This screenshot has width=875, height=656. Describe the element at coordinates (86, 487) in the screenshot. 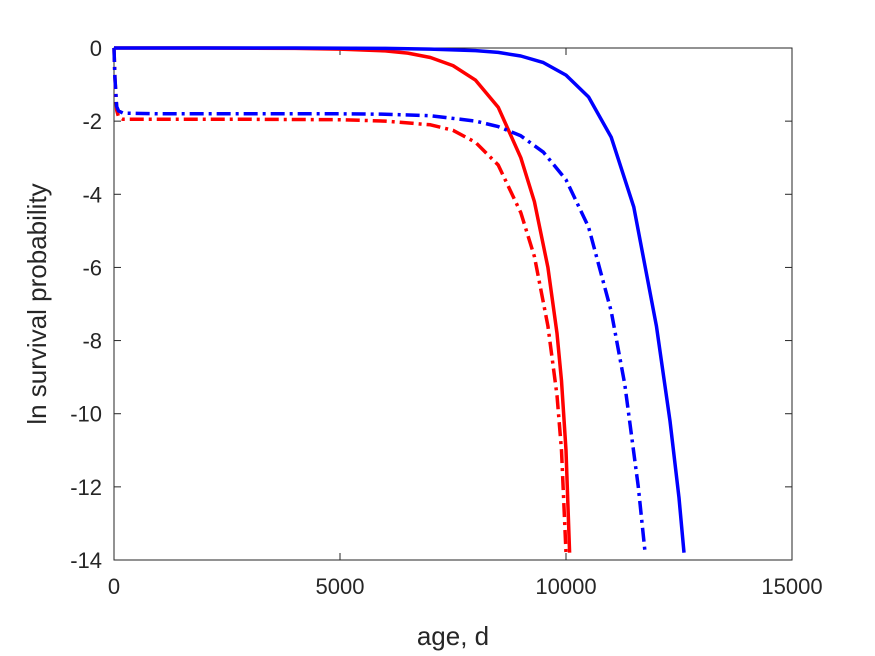

I see `y-tick-label: -12` at that location.